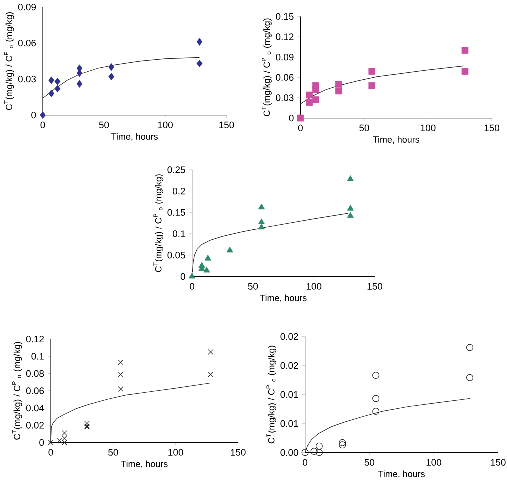 This screenshot has width=507, height=488. What do you see at coordinates (179, 191) in the screenshot?
I see `y-tick-label: 0.2` at bounding box center [179, 191].